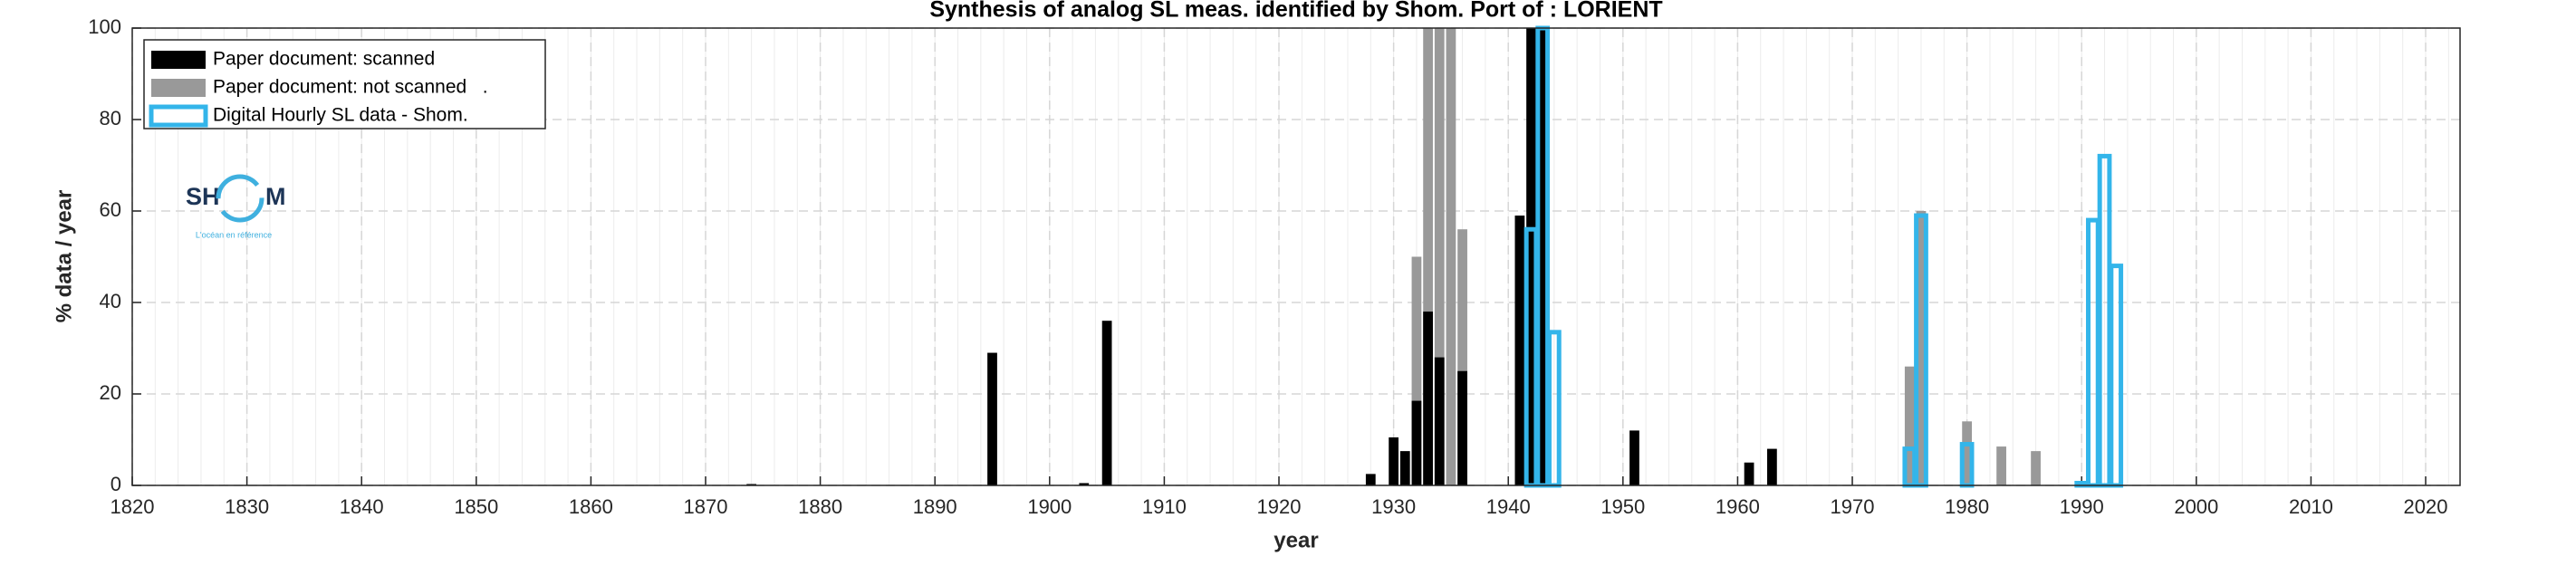 The image size is (2576, 566). I want to click on y-tick-label: 60, so click(110, 209).